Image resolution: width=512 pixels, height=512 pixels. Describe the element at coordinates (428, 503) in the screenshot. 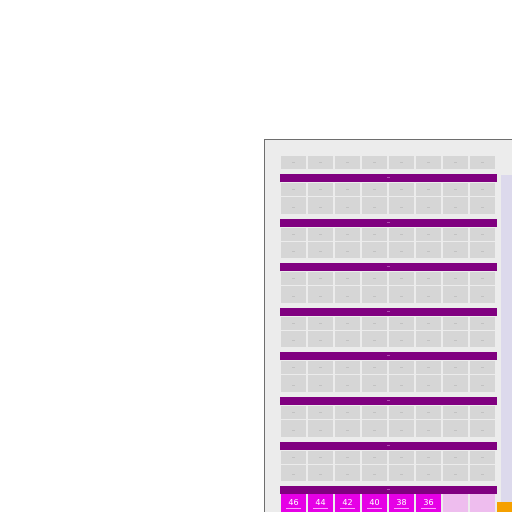

I see `unit-number-cell: 36` at that location.